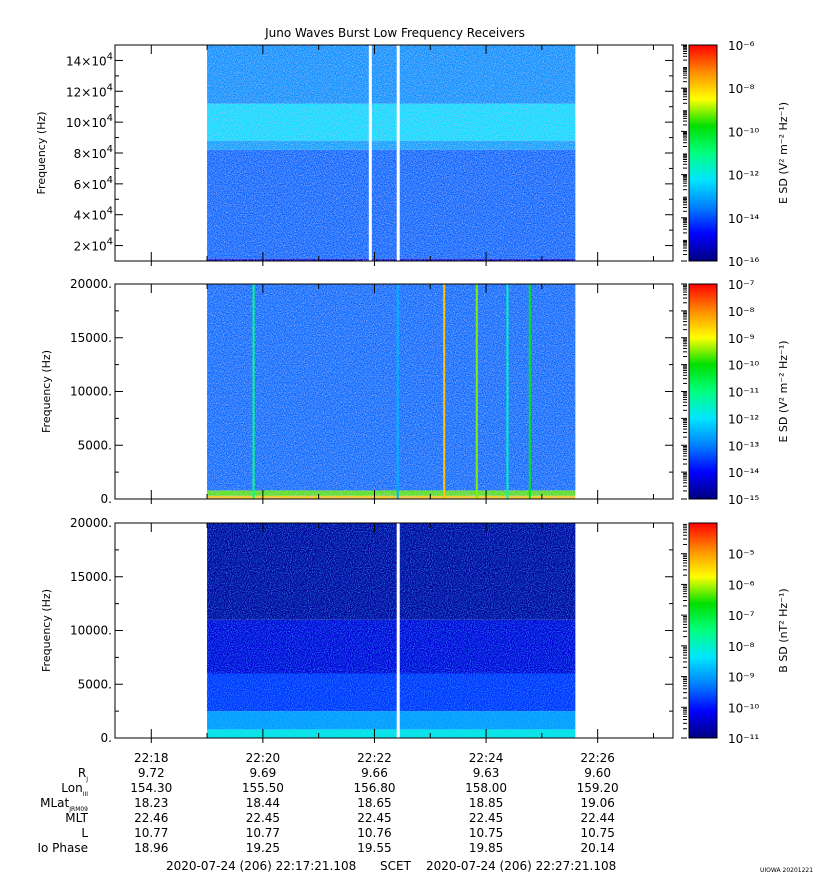  I want to click on ephemeris-value: 9.72, so click(151, 773).